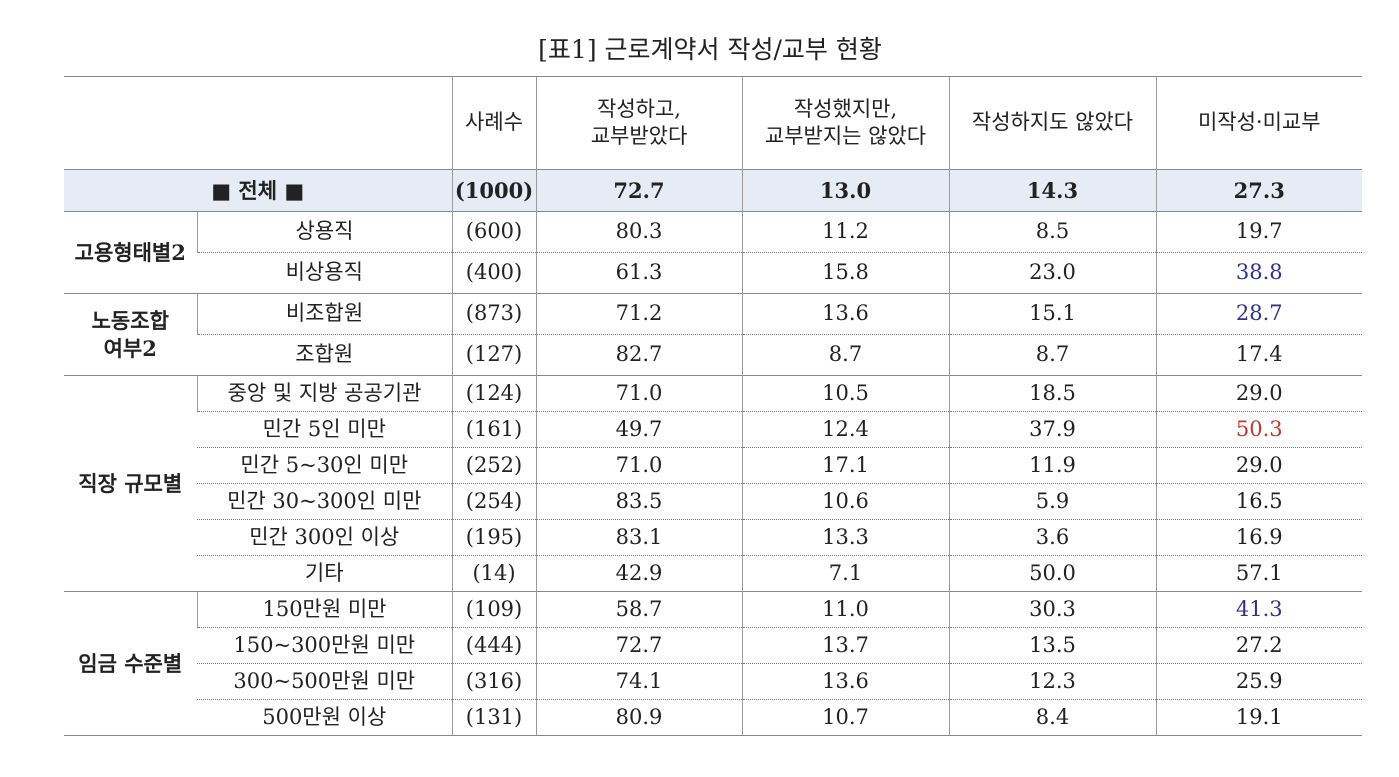 The width and height of the screenshot is (1399, 777). I want to click on cell: 15.8, so click(845, 273).